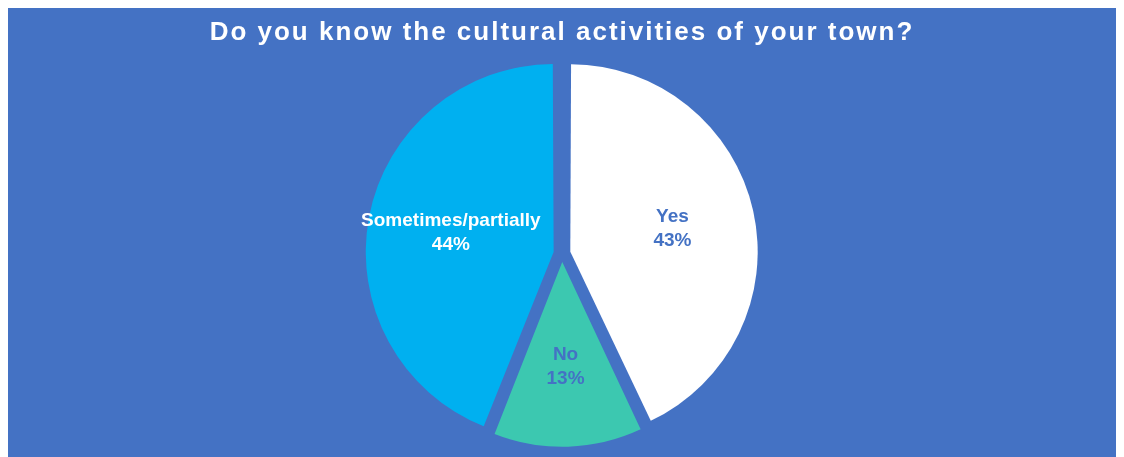 The image size is (1124, 457). I want to click on data-label: 13%, so click(565, 377).